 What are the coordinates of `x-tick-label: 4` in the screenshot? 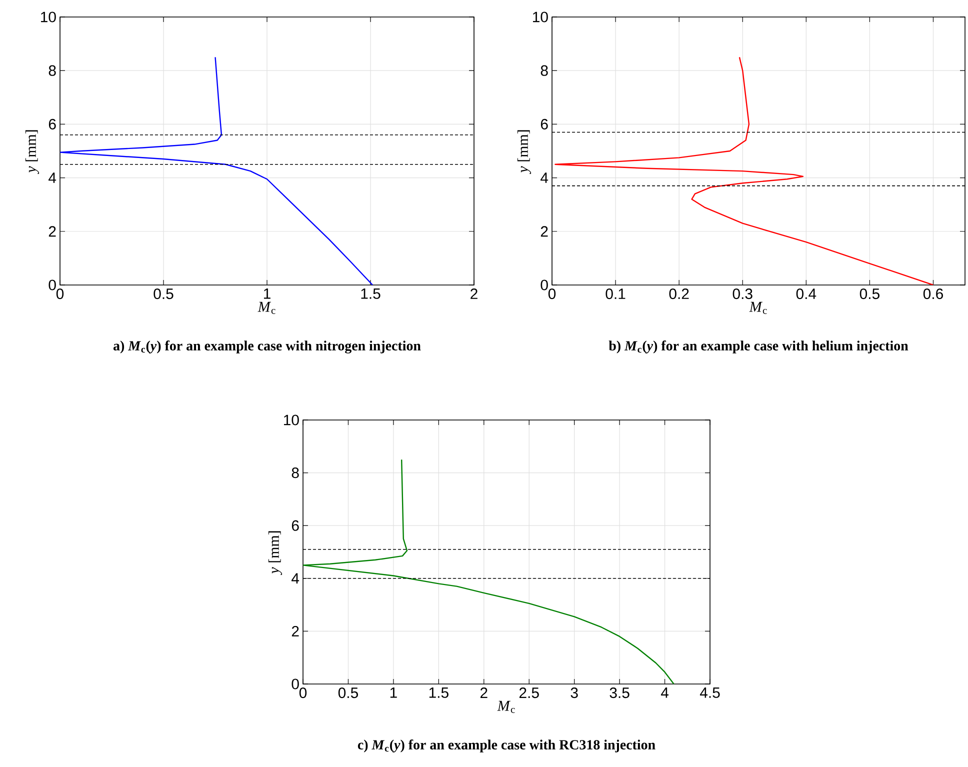 It's located at (664, 693).